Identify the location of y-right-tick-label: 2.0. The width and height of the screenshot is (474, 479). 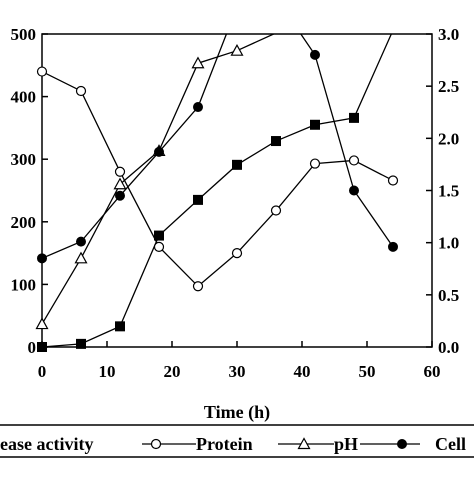
(448, 138).